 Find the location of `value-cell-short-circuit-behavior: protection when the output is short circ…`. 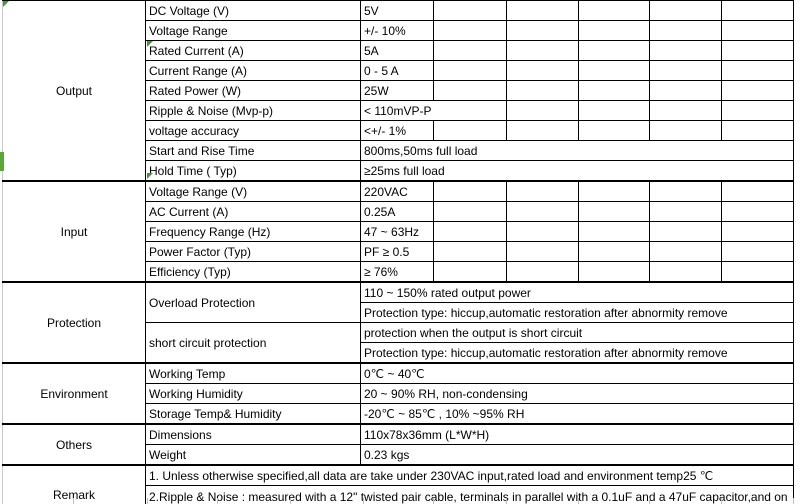

value-cell-short-circuit-behavior: protection when the output is short circ… is located at coordinates (577, 332).